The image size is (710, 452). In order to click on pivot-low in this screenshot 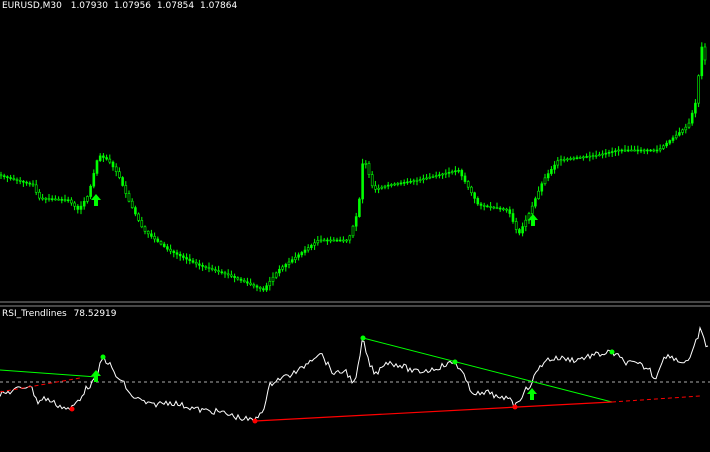, I will do `click(255, 421)`.